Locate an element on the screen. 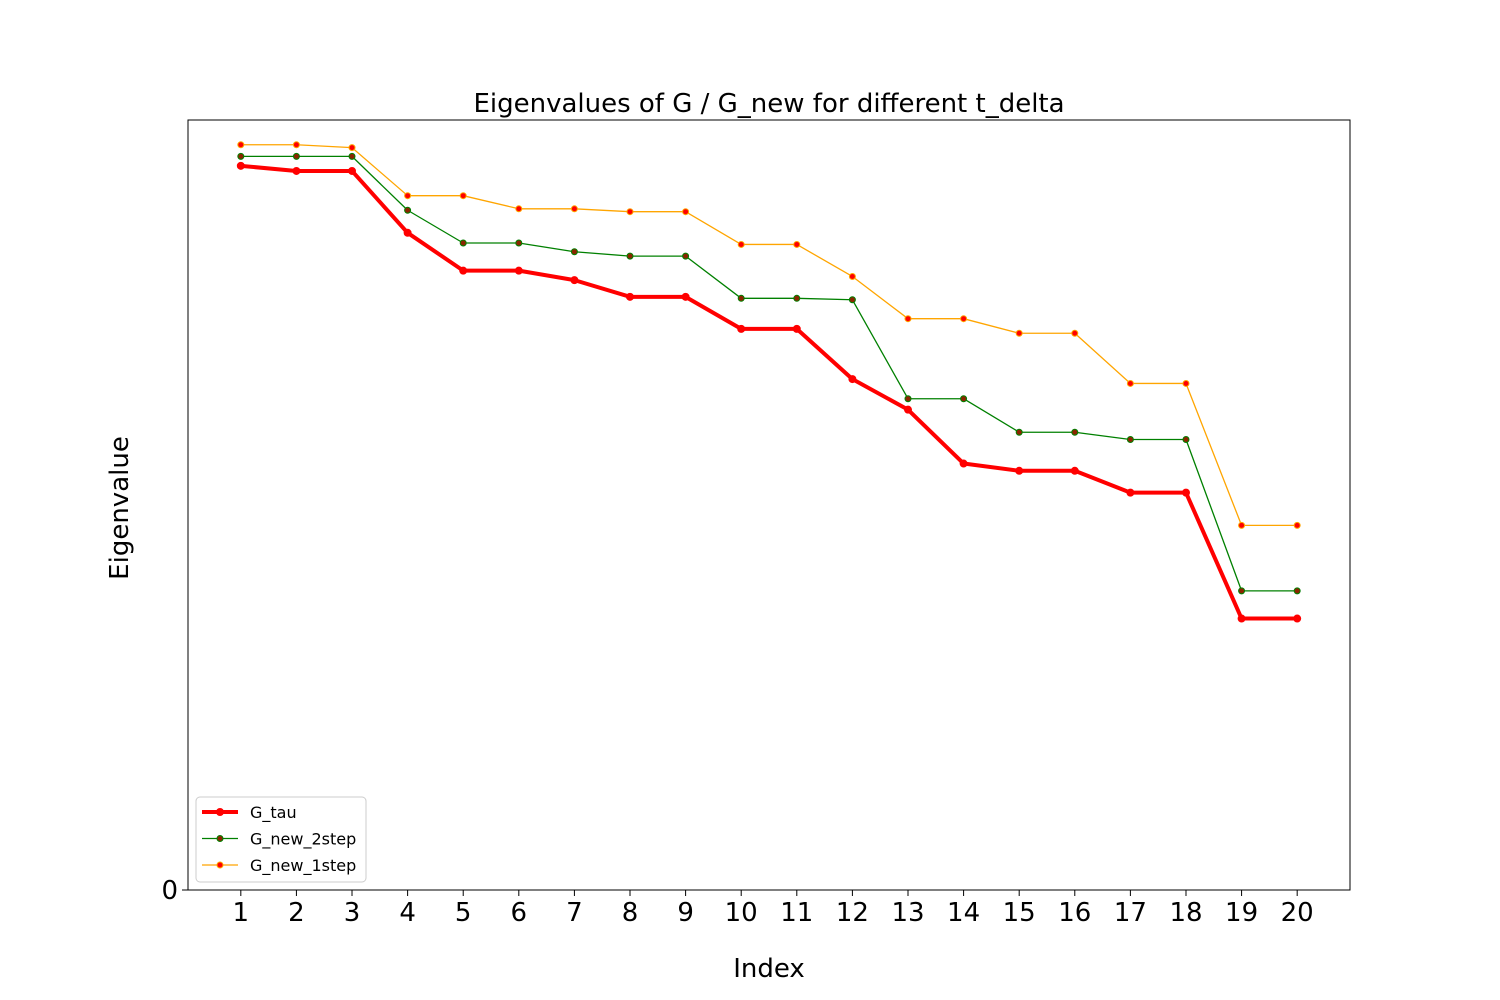 This screenshot has width=1500, height=1000. legend-box is located at coordinates (281, 839).